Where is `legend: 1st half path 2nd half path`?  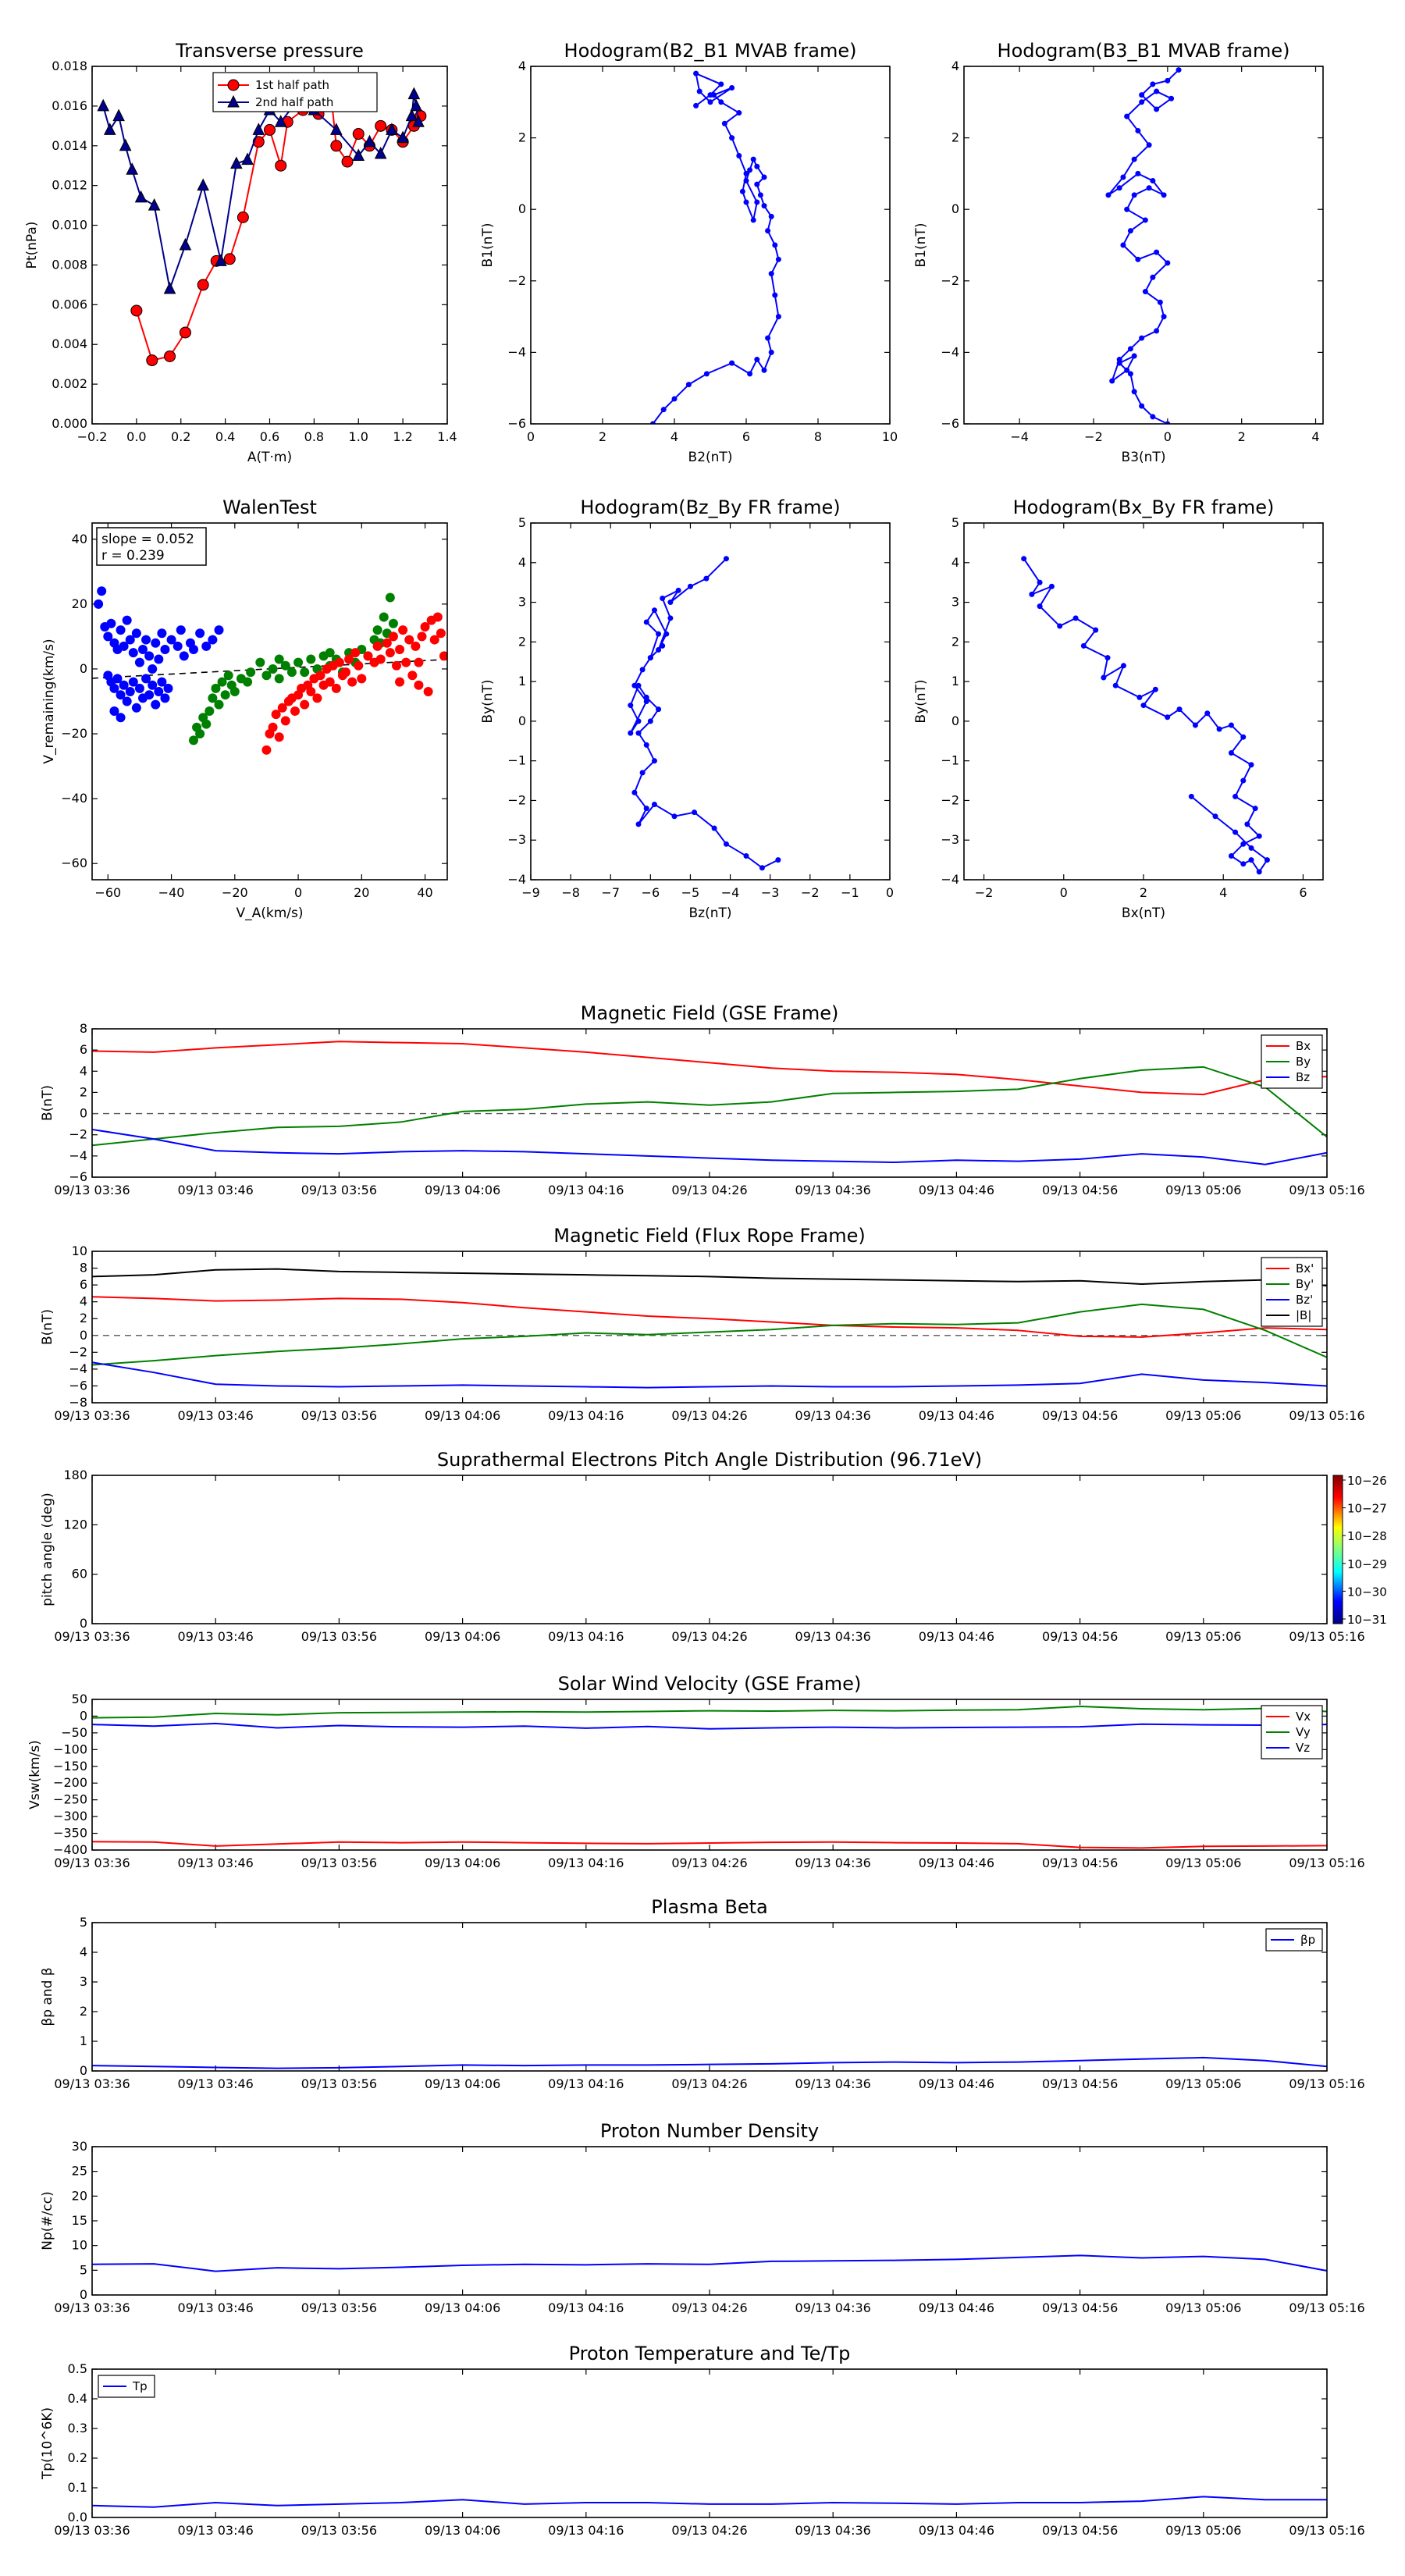 legend: 1st half path 2nd half path is located at coordinates (295, 92).